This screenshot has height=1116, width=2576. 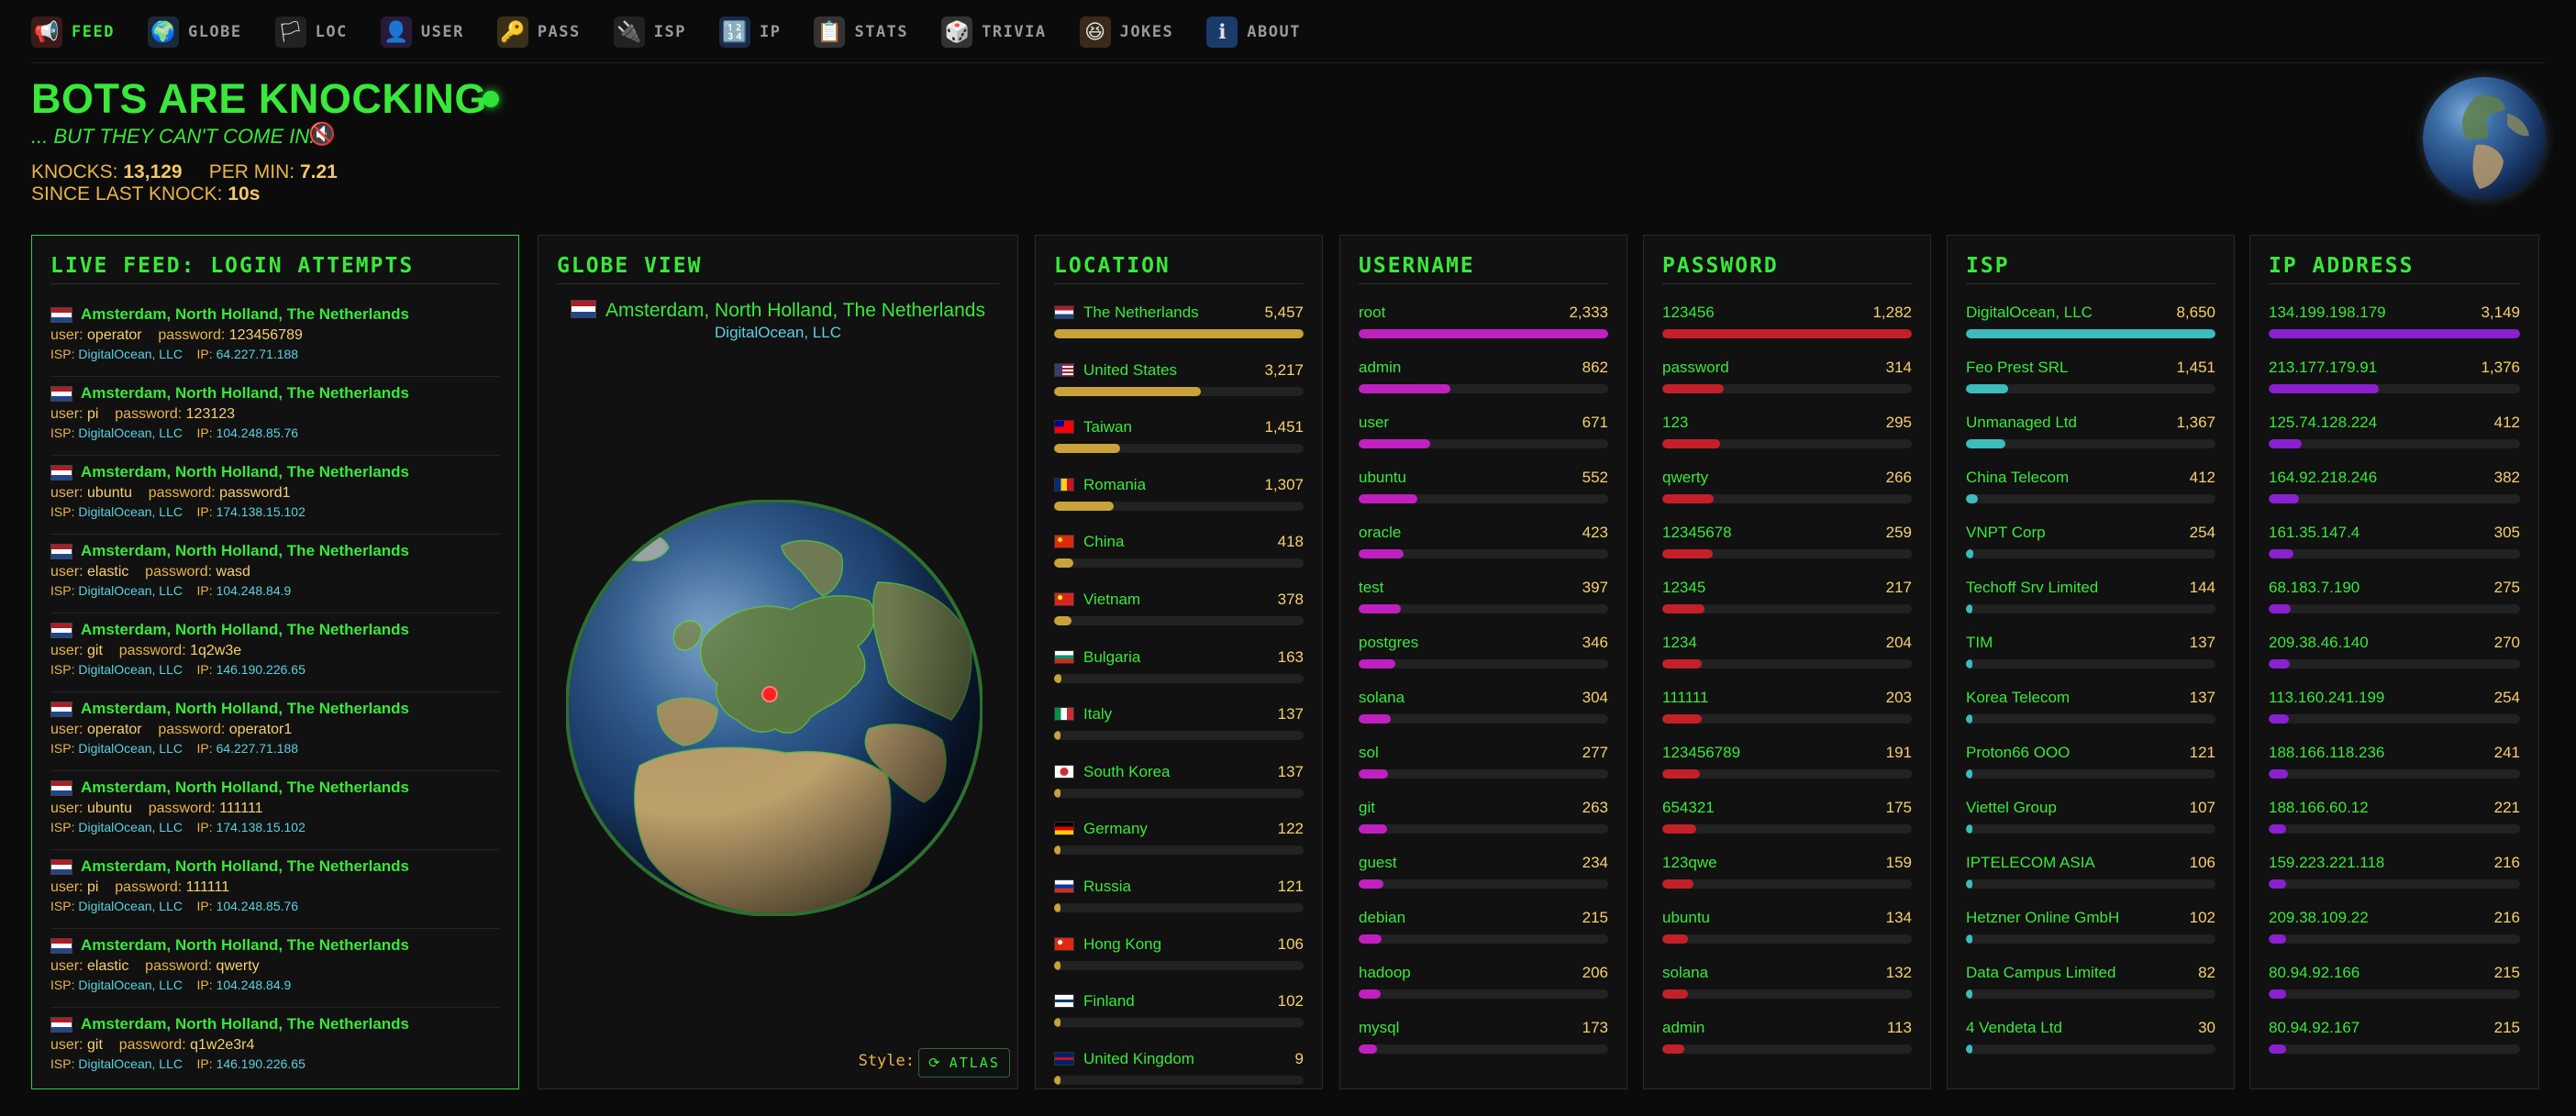 I want to click on username-row: postgres 346, so click(x=1483, y=659).